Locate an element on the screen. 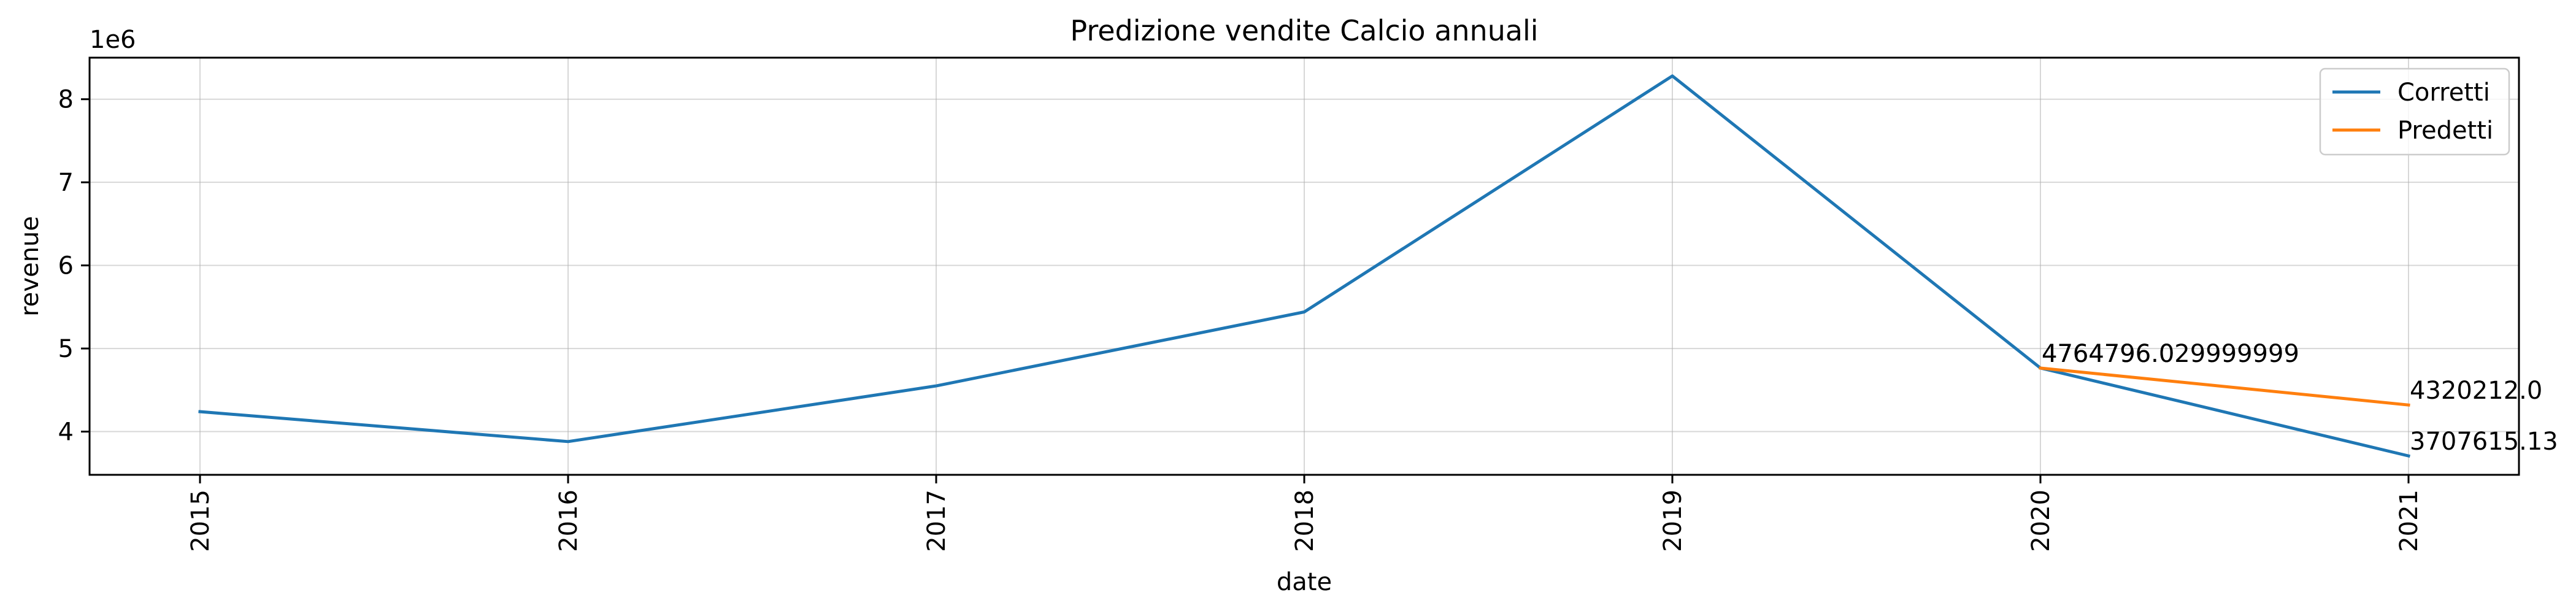 The height and width of the screenshot is (611, 2576). legend: Corretti Predetti is located at coordinates (2415, 111).